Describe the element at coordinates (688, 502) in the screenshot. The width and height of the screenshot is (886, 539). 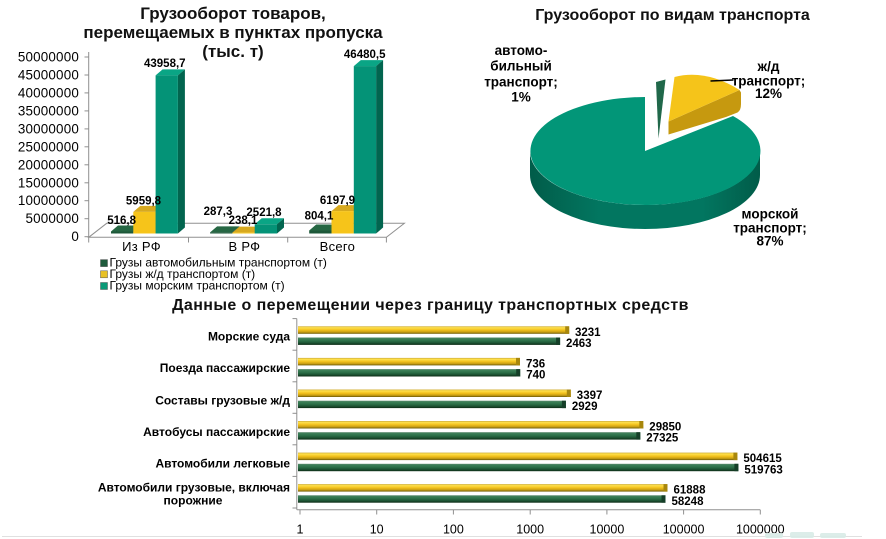
I see `svg-text: 58248` at that location.